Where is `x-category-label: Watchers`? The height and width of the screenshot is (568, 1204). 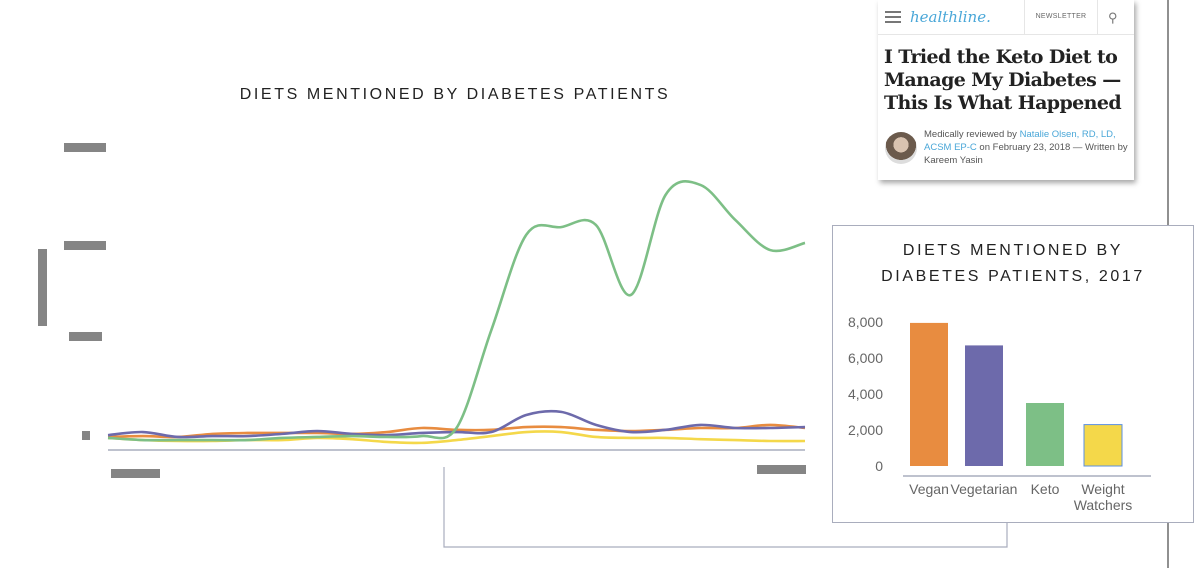
x-category-label: Watchers is located at coordinates (1103, 505).